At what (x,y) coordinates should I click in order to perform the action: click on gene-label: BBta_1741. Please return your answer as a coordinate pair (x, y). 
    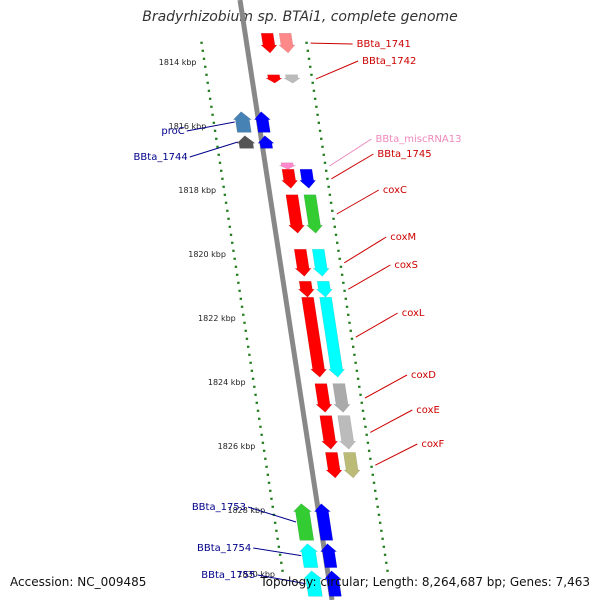
    Looking at the image, I should click on (384, 44).